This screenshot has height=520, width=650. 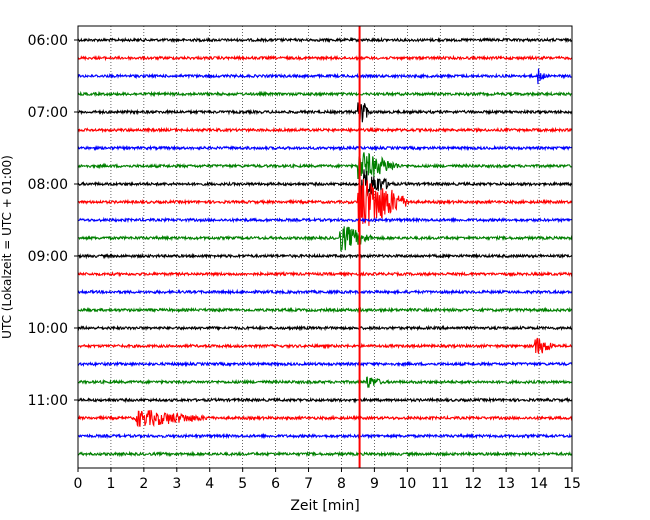 I want to click on x-tick-label: 8, so click(x=341, y=484).